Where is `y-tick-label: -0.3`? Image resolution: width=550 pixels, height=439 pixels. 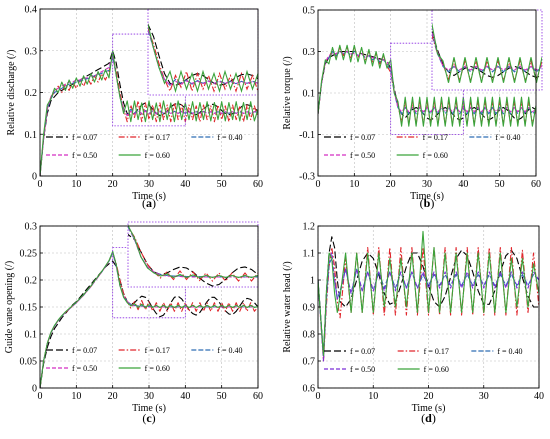
y-tick-label: -0.3 is located at coordinates (307, 177).